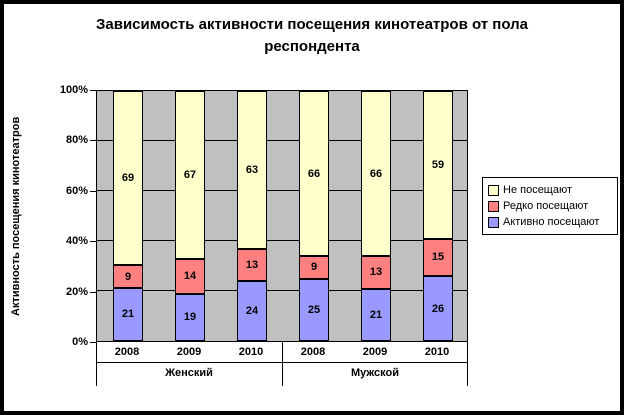  What do you see at coordinates (438, 308) in the screenshot?
I see `bar-segment-Активно посещают: 26` at bounding box center [438, 308].